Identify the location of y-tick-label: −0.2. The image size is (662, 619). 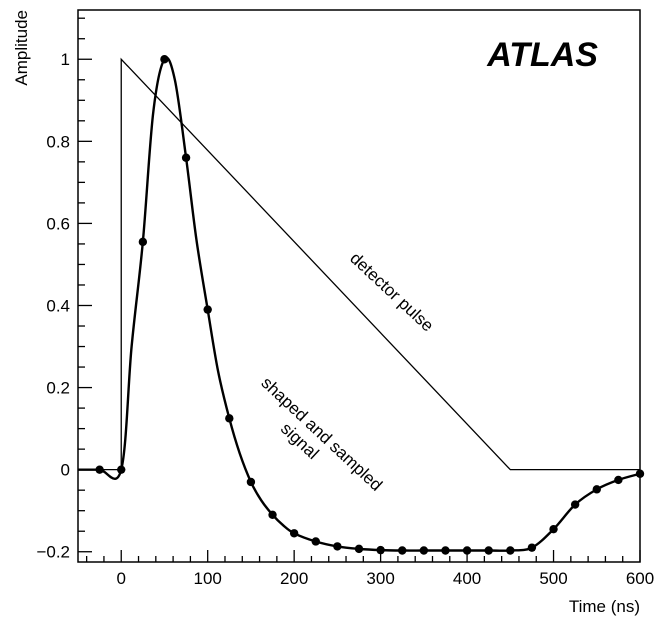
(53, 552).